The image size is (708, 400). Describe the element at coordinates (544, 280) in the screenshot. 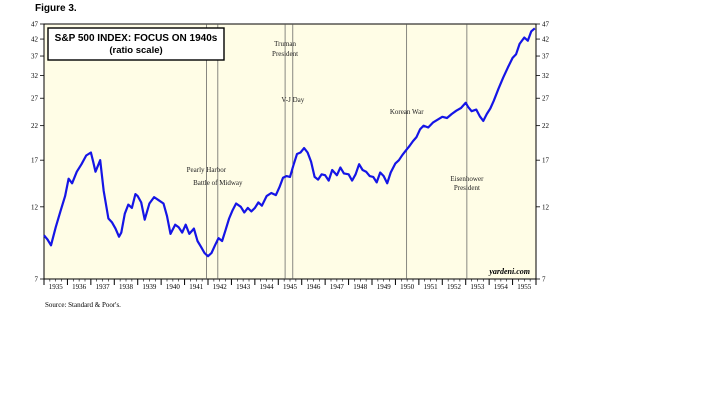

I see `y-tick-label-right: 7` at that location.